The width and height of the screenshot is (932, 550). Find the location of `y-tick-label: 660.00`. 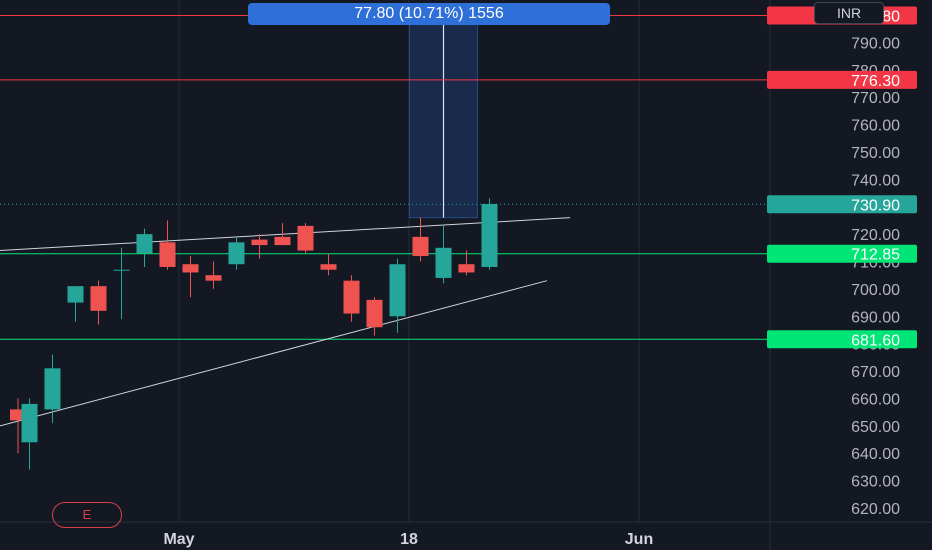

y-tick-label: 660.00 is located at coordinates (875, 399).